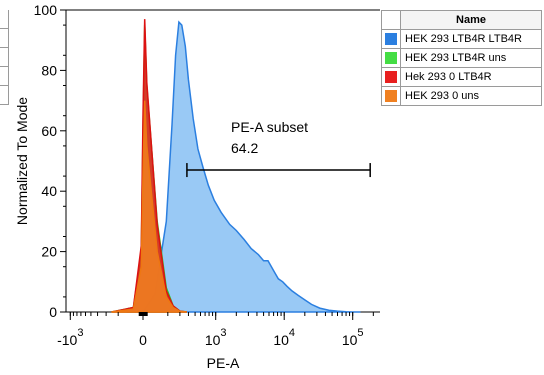 The height and width of the screenshot is (375, 544). Describe the element at coordinates (223, 363) in the screenshot. I see `x-axis-label: PE-A` at that location.